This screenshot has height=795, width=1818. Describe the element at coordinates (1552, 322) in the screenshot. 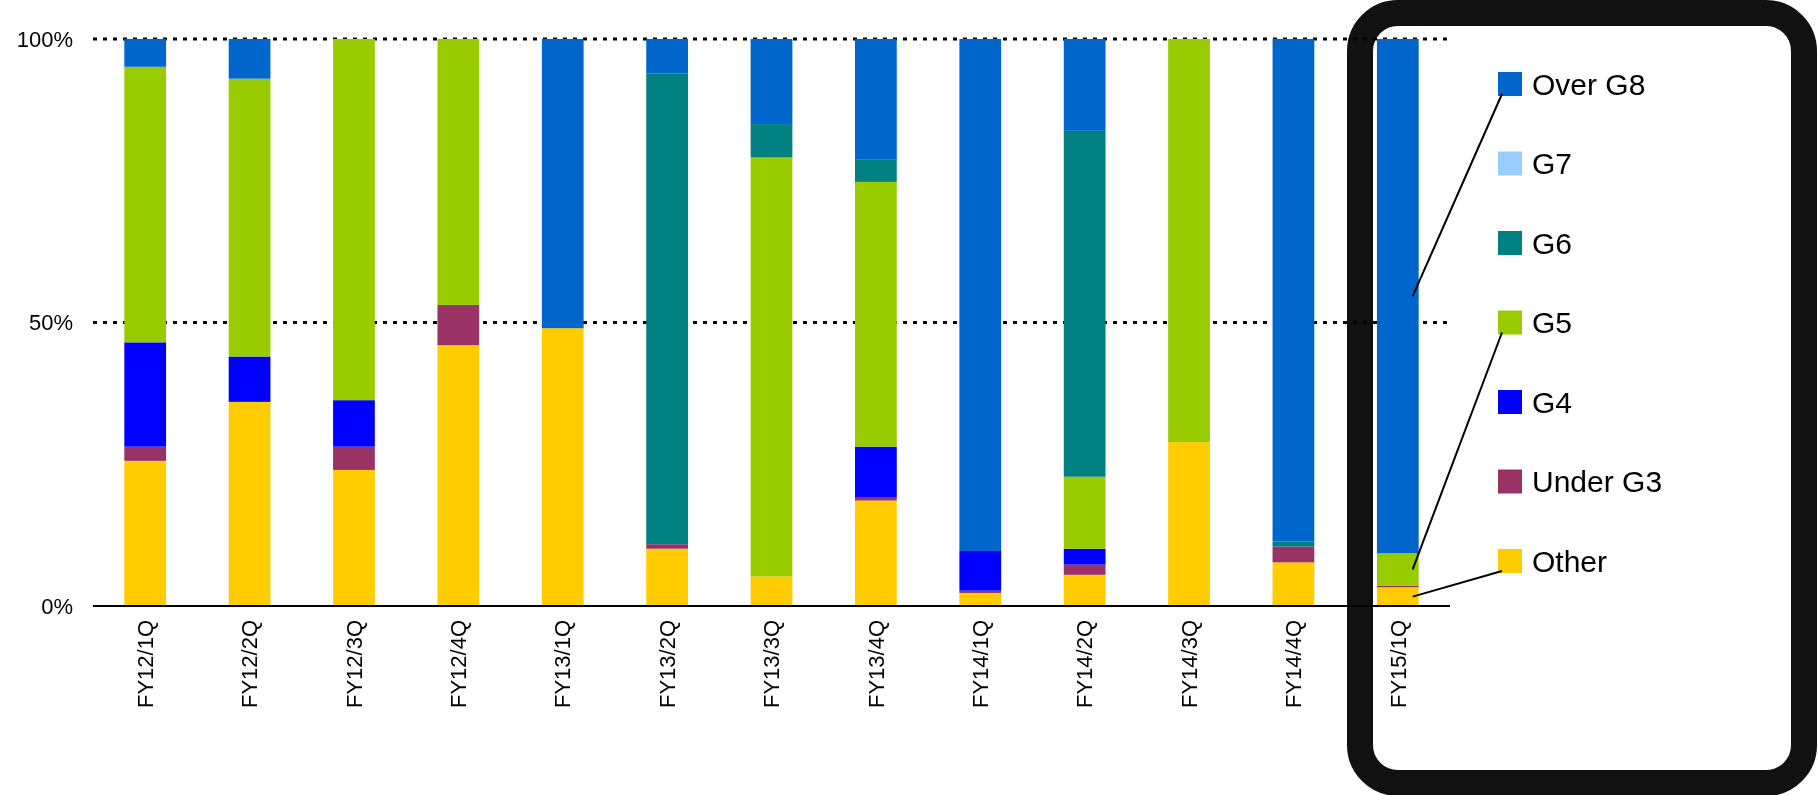

I see `legend-label: G5` at that location.